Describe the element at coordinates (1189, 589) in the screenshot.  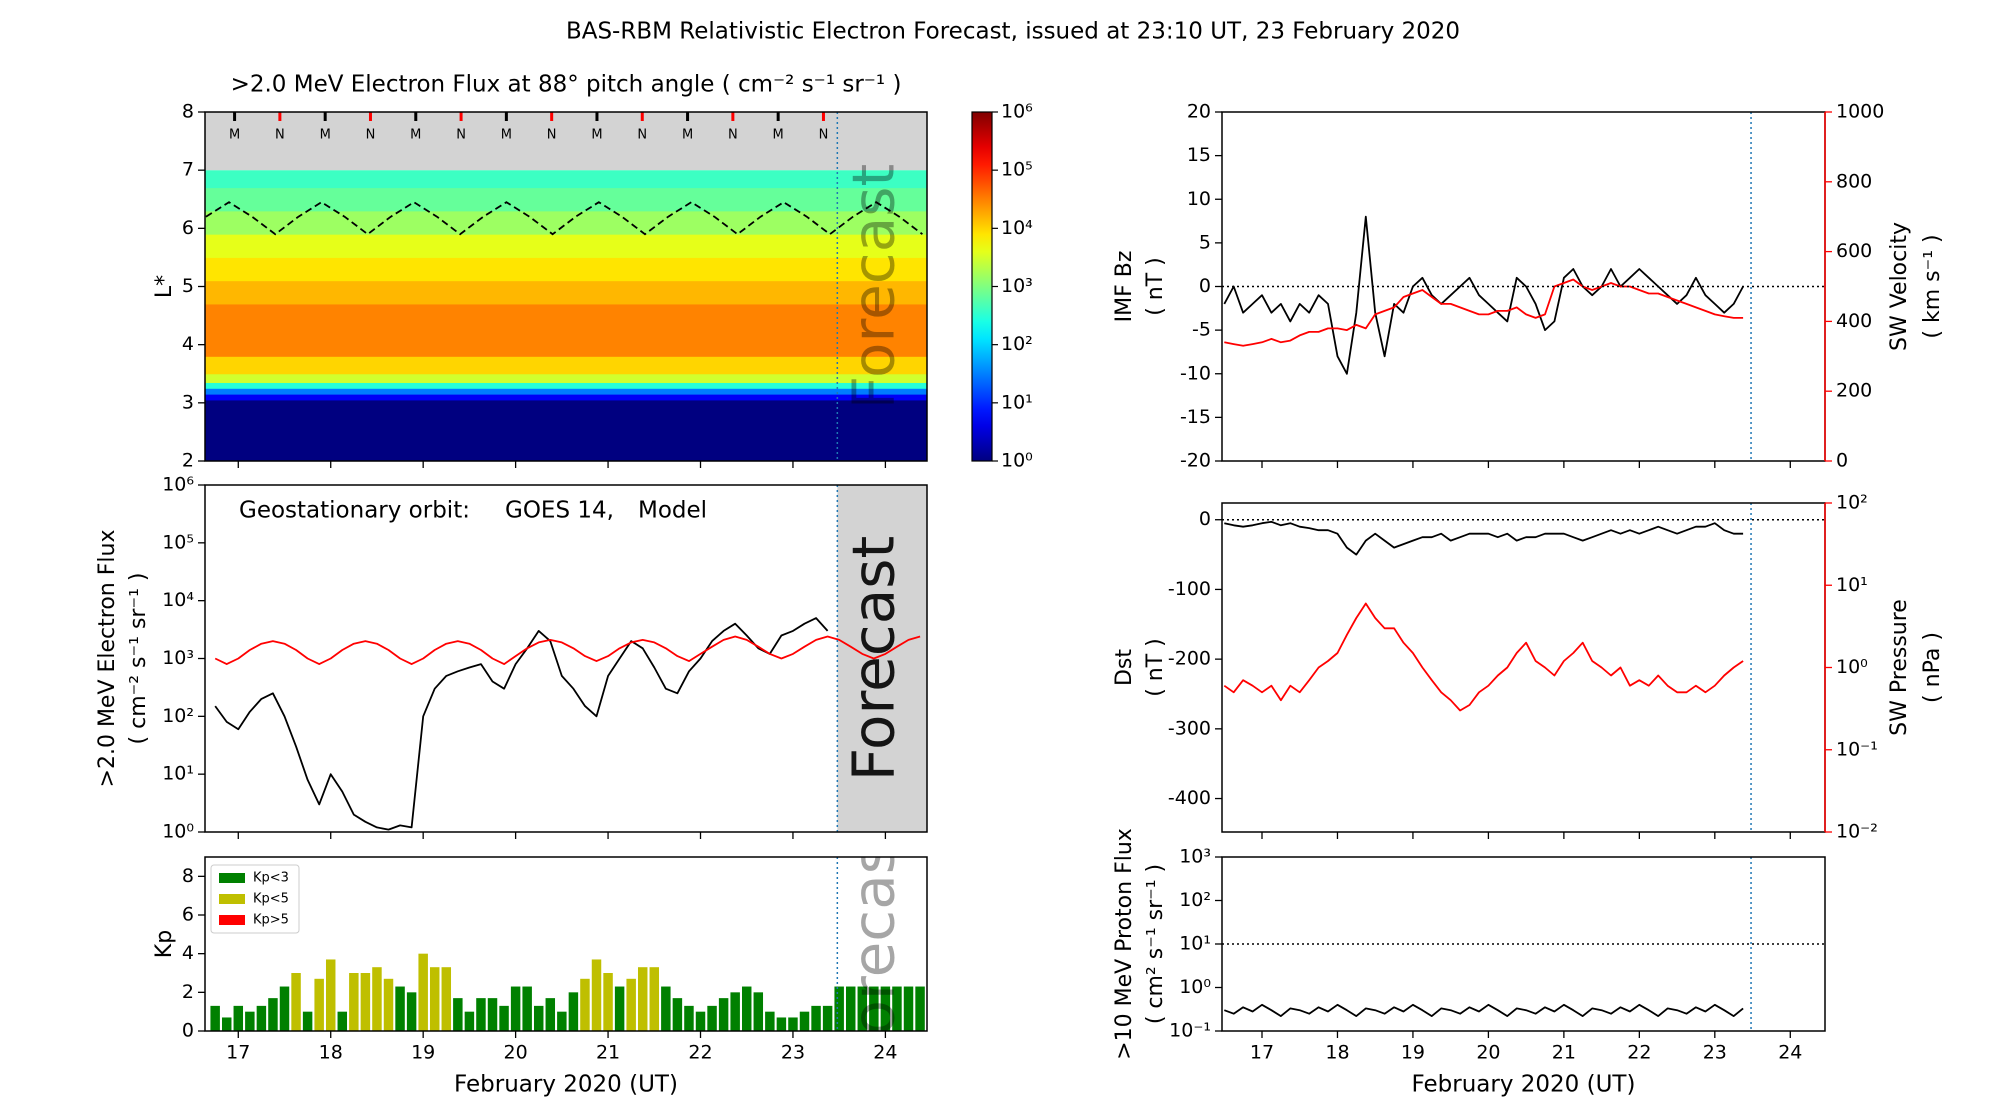
I see `y-tick-label: -100` at that location.